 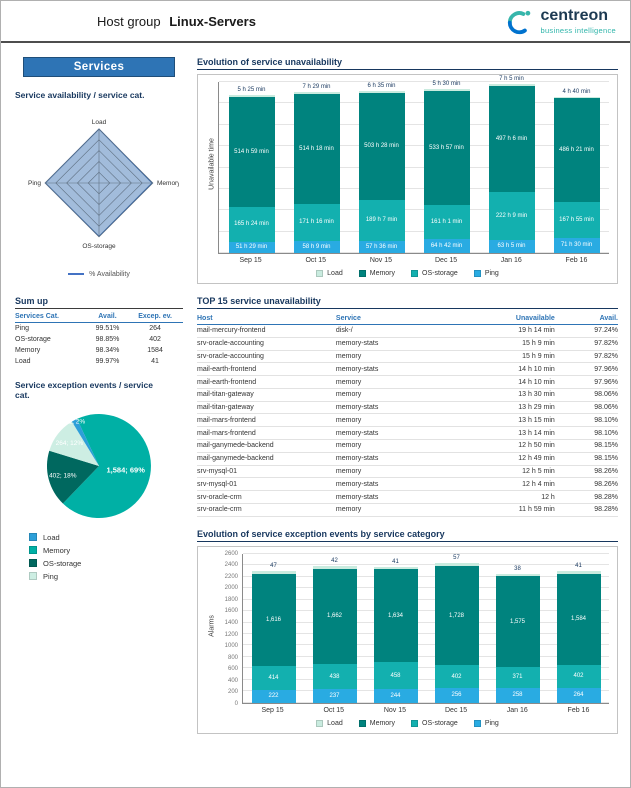 I want to click on legend-item: Load, so click(x=329, y=273).